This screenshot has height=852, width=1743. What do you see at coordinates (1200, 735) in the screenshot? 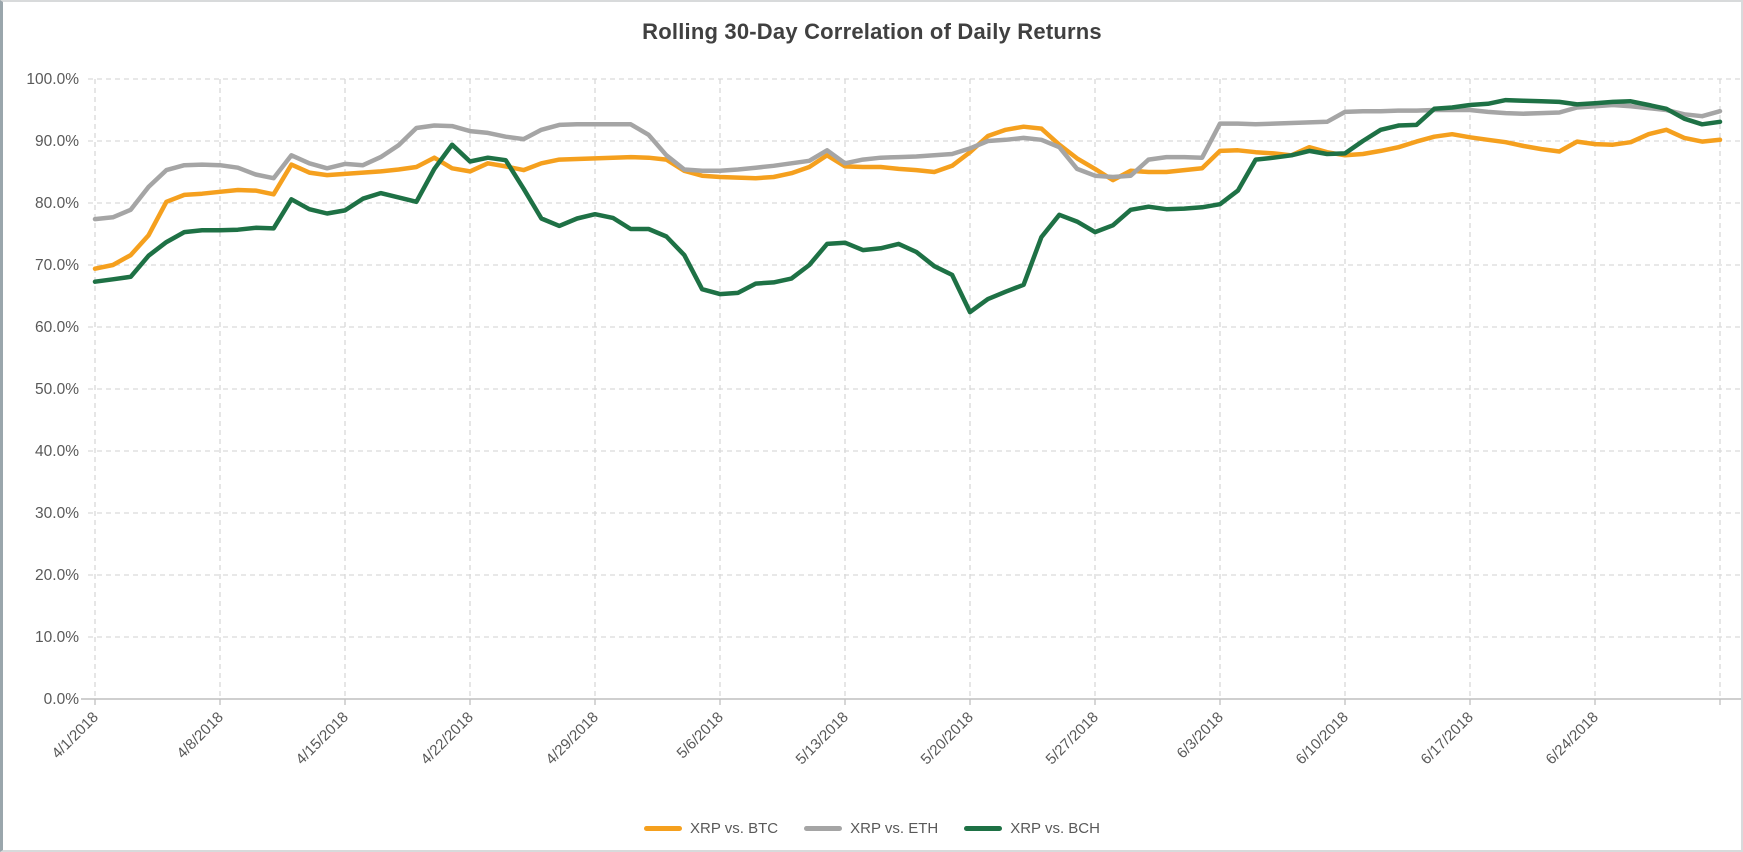
I see `x-axis-label: 6/3/2018` at bounding box center [1200, 735].